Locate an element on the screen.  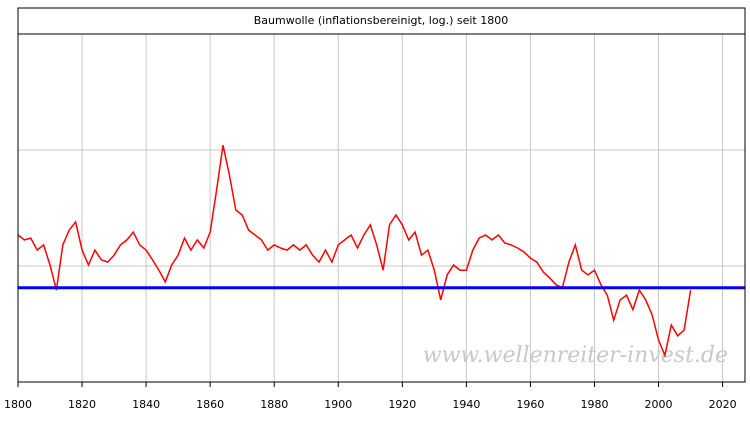
x-tick-label: 1800 is located at coordinates (18, 404).